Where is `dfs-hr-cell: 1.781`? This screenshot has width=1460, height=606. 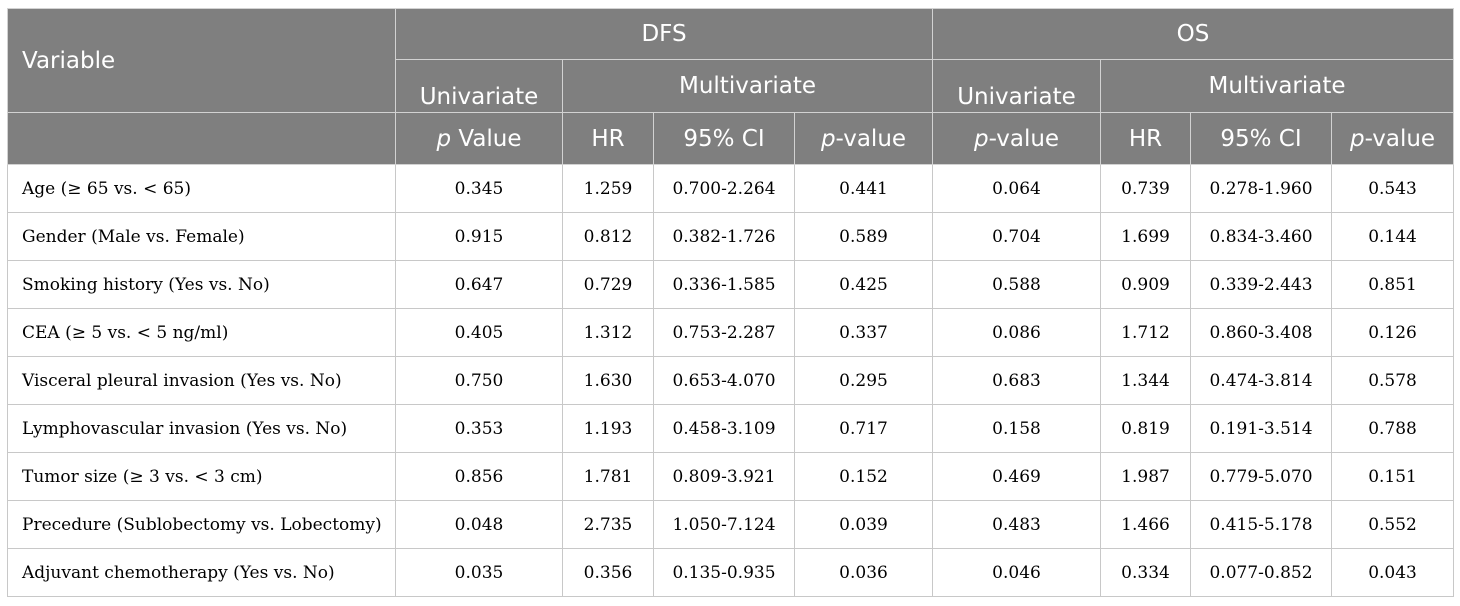
dfs-hr-cell: 1.781 is located at coordinates (608, 476).